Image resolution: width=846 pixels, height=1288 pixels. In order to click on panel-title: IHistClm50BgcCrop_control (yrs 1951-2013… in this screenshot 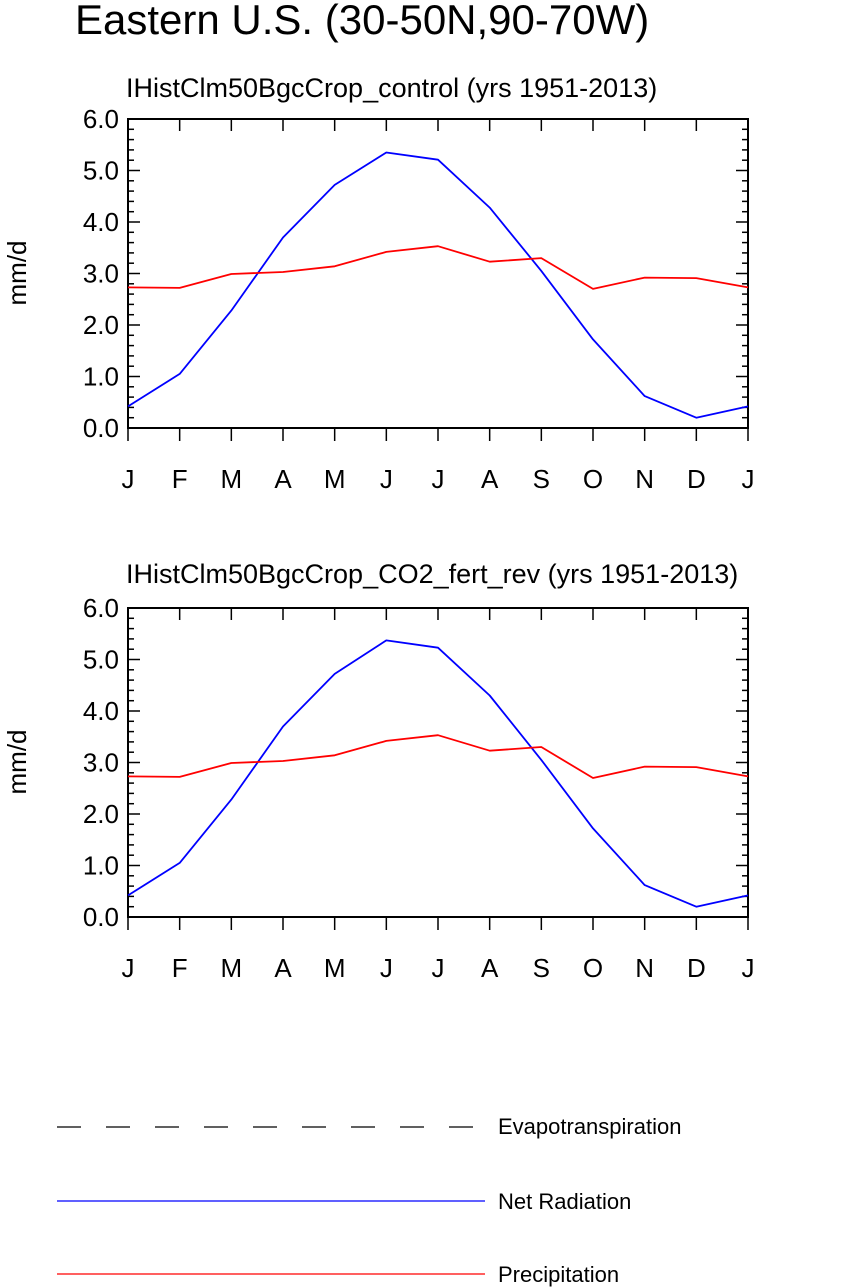, I will do `click(391, 88)`.